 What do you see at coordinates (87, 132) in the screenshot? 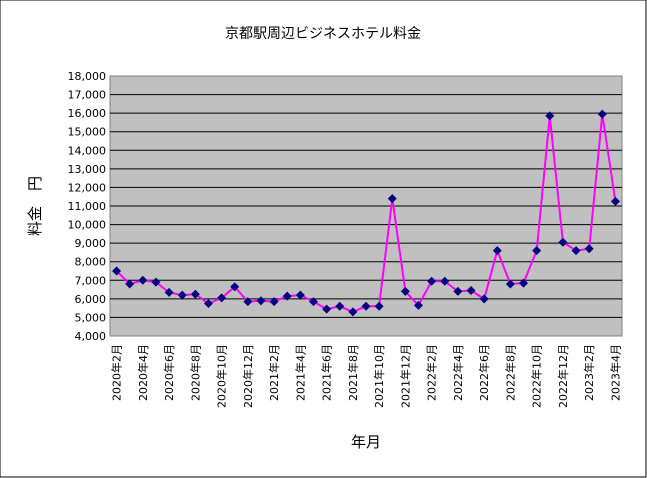
I see `y-tick-label: 15,000` at bounding box center [87, 132].